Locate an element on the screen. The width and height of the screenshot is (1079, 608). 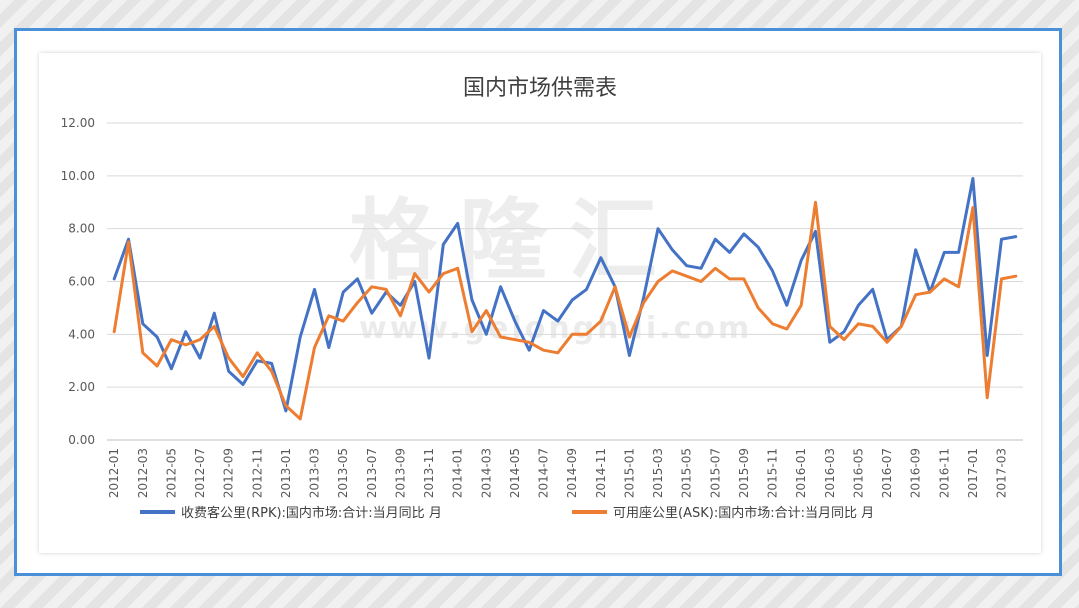
x-tick-label: 2016-09 is located at coordinates (916, 473).